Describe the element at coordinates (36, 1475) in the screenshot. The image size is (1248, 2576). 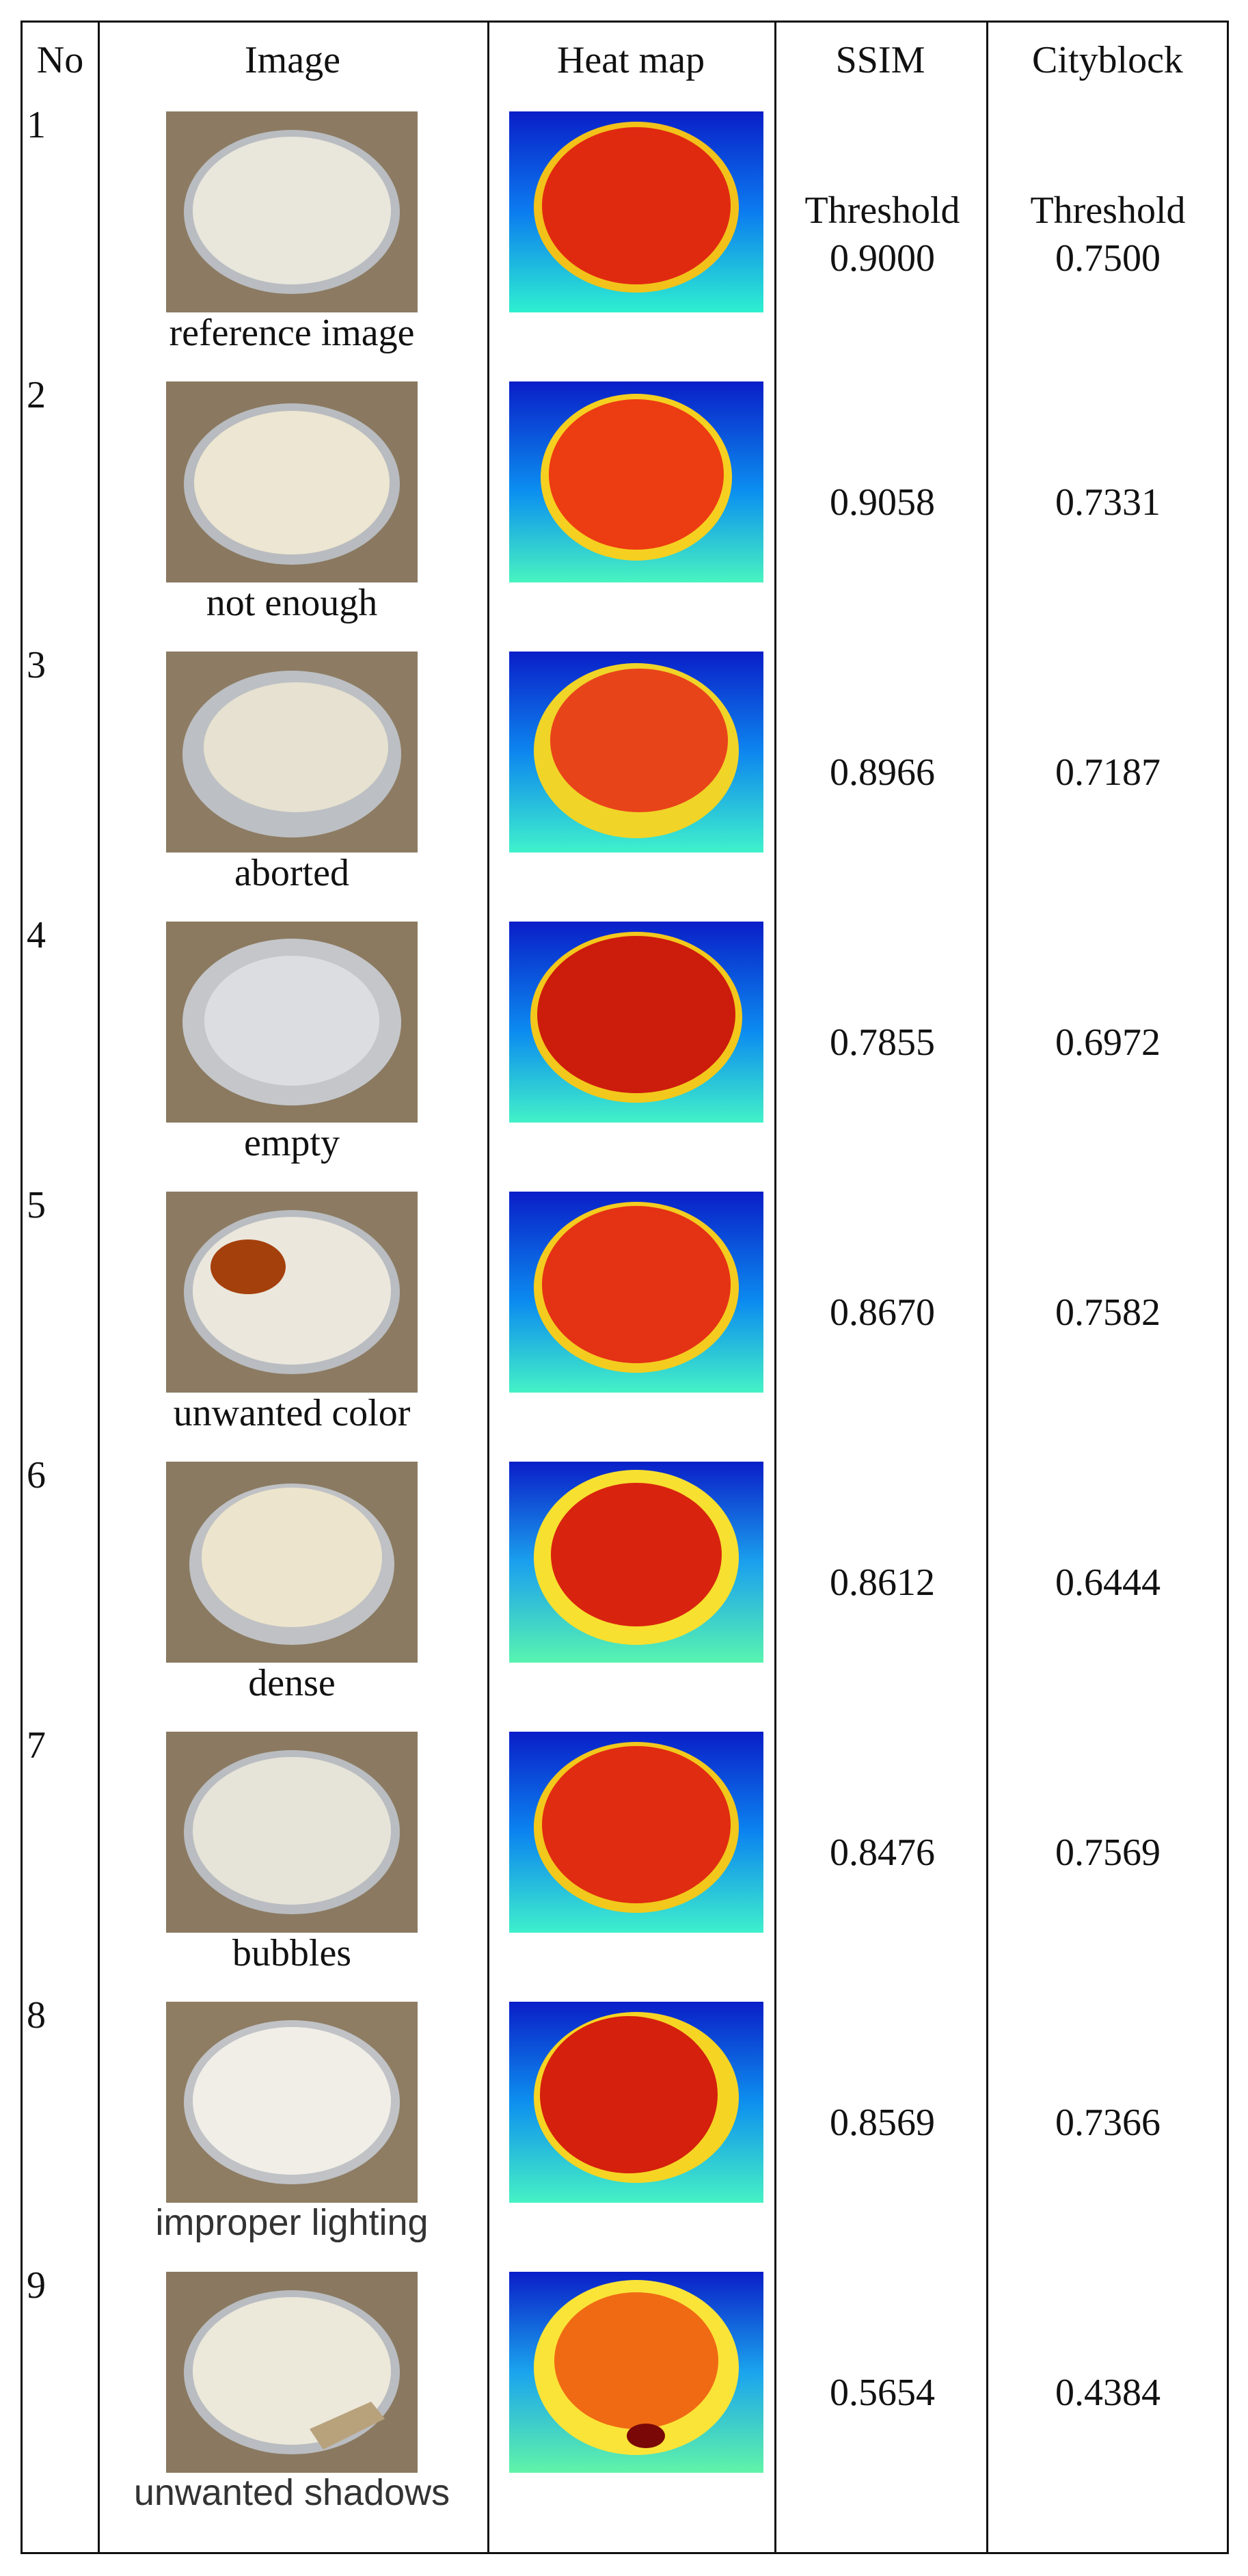
I see `row-number: 6` at that location.